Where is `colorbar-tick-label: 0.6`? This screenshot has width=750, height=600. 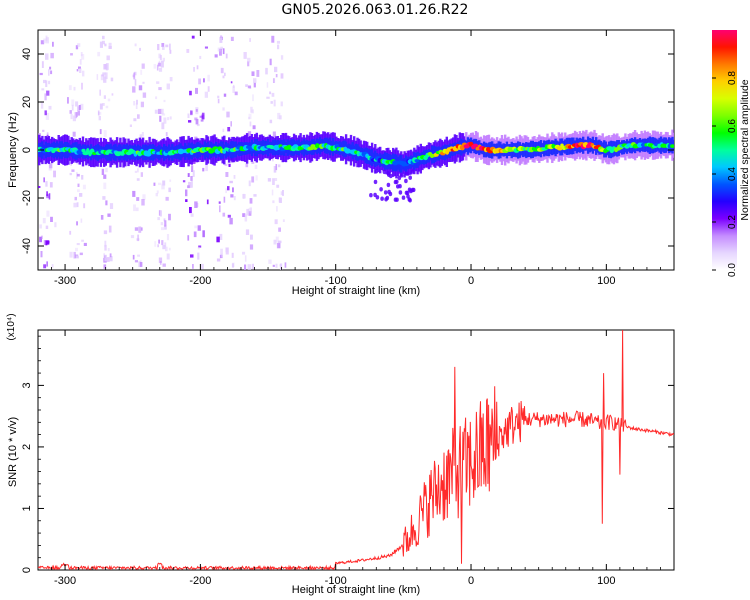
colorbar-tick-label: 0.6 is located at coordinates (732, 126).